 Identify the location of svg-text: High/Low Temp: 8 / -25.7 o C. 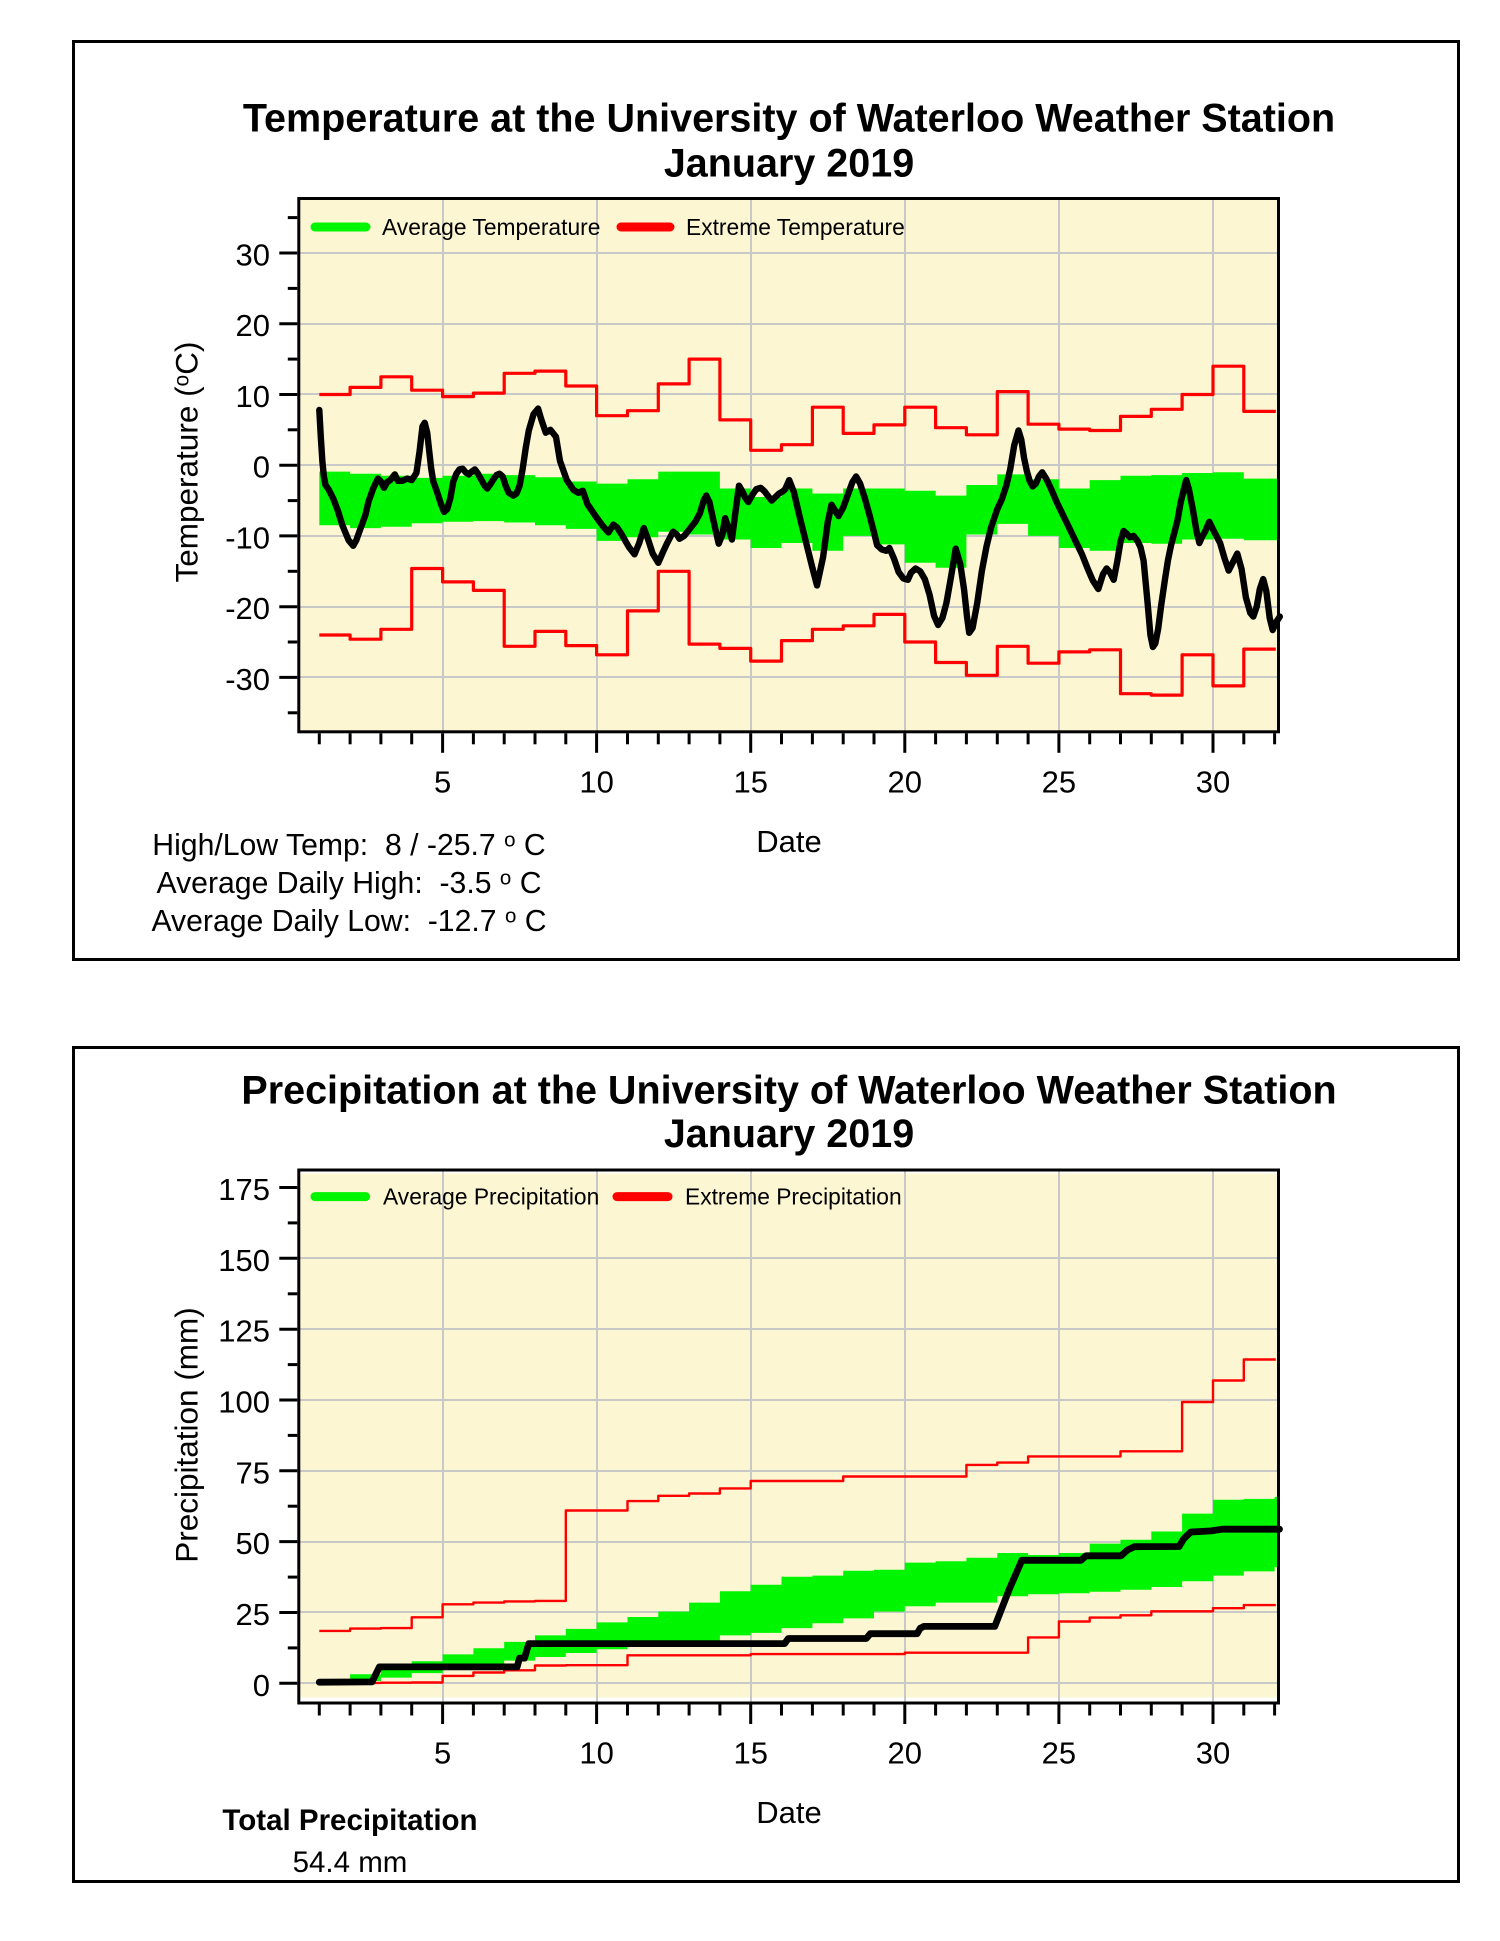
(348, 846).